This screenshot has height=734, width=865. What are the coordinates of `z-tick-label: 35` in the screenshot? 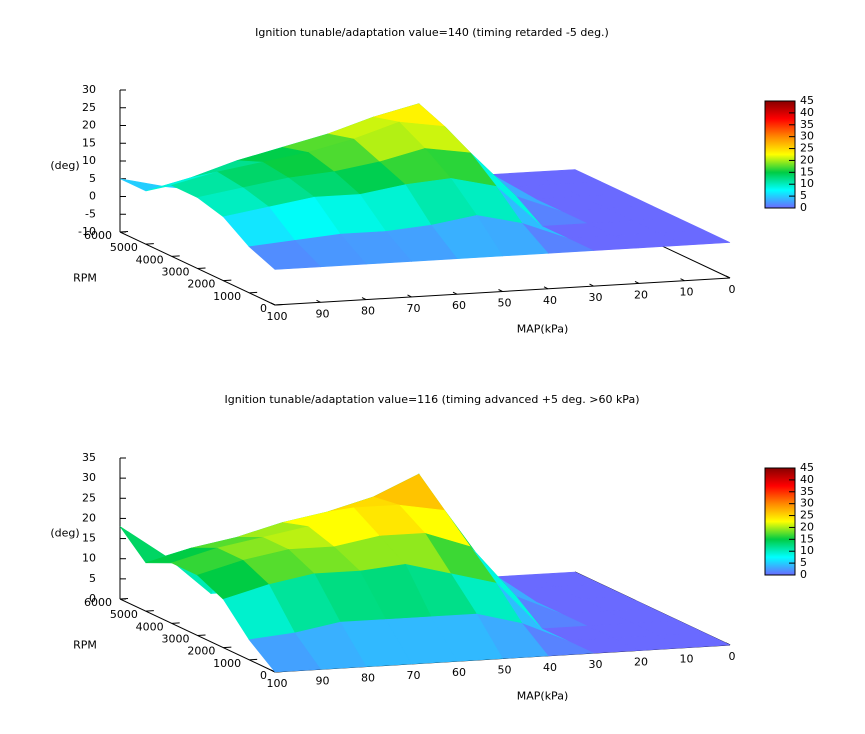 It's located at (89, 457).